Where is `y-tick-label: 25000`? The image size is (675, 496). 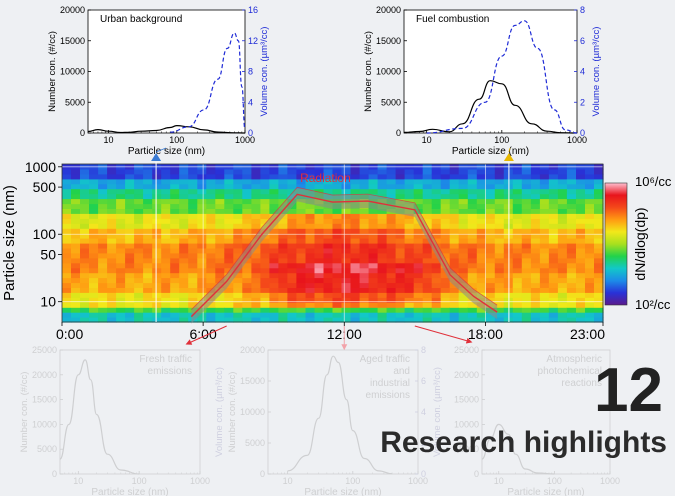
y-tick-label: 25000 is located at coordinates (466, 350).